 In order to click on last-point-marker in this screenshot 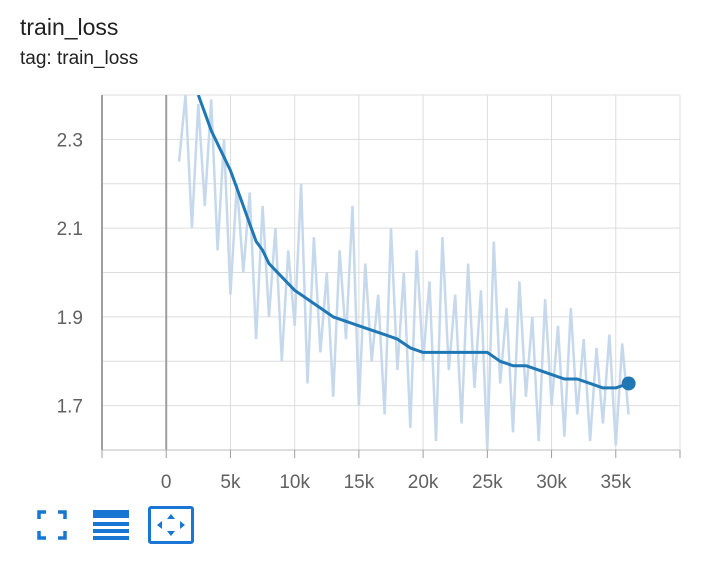, I will do `click(628, 383)`.